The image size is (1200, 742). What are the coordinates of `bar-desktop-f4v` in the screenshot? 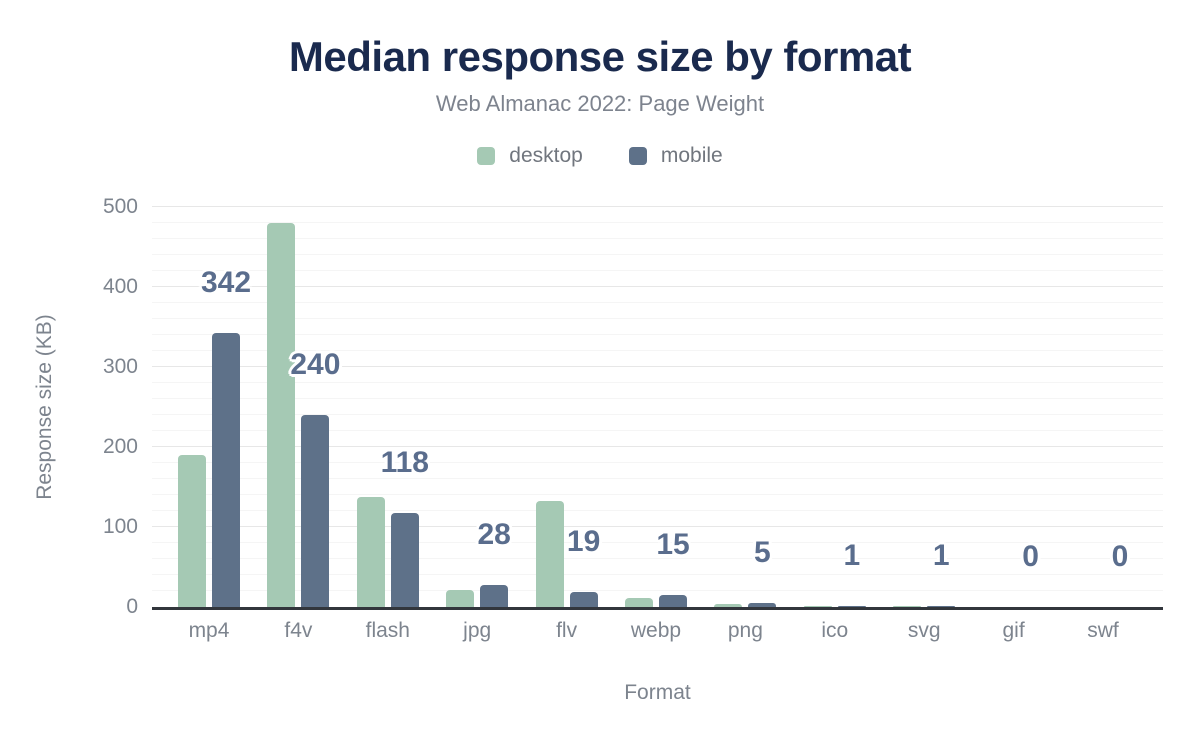 It's located at (281, 415).